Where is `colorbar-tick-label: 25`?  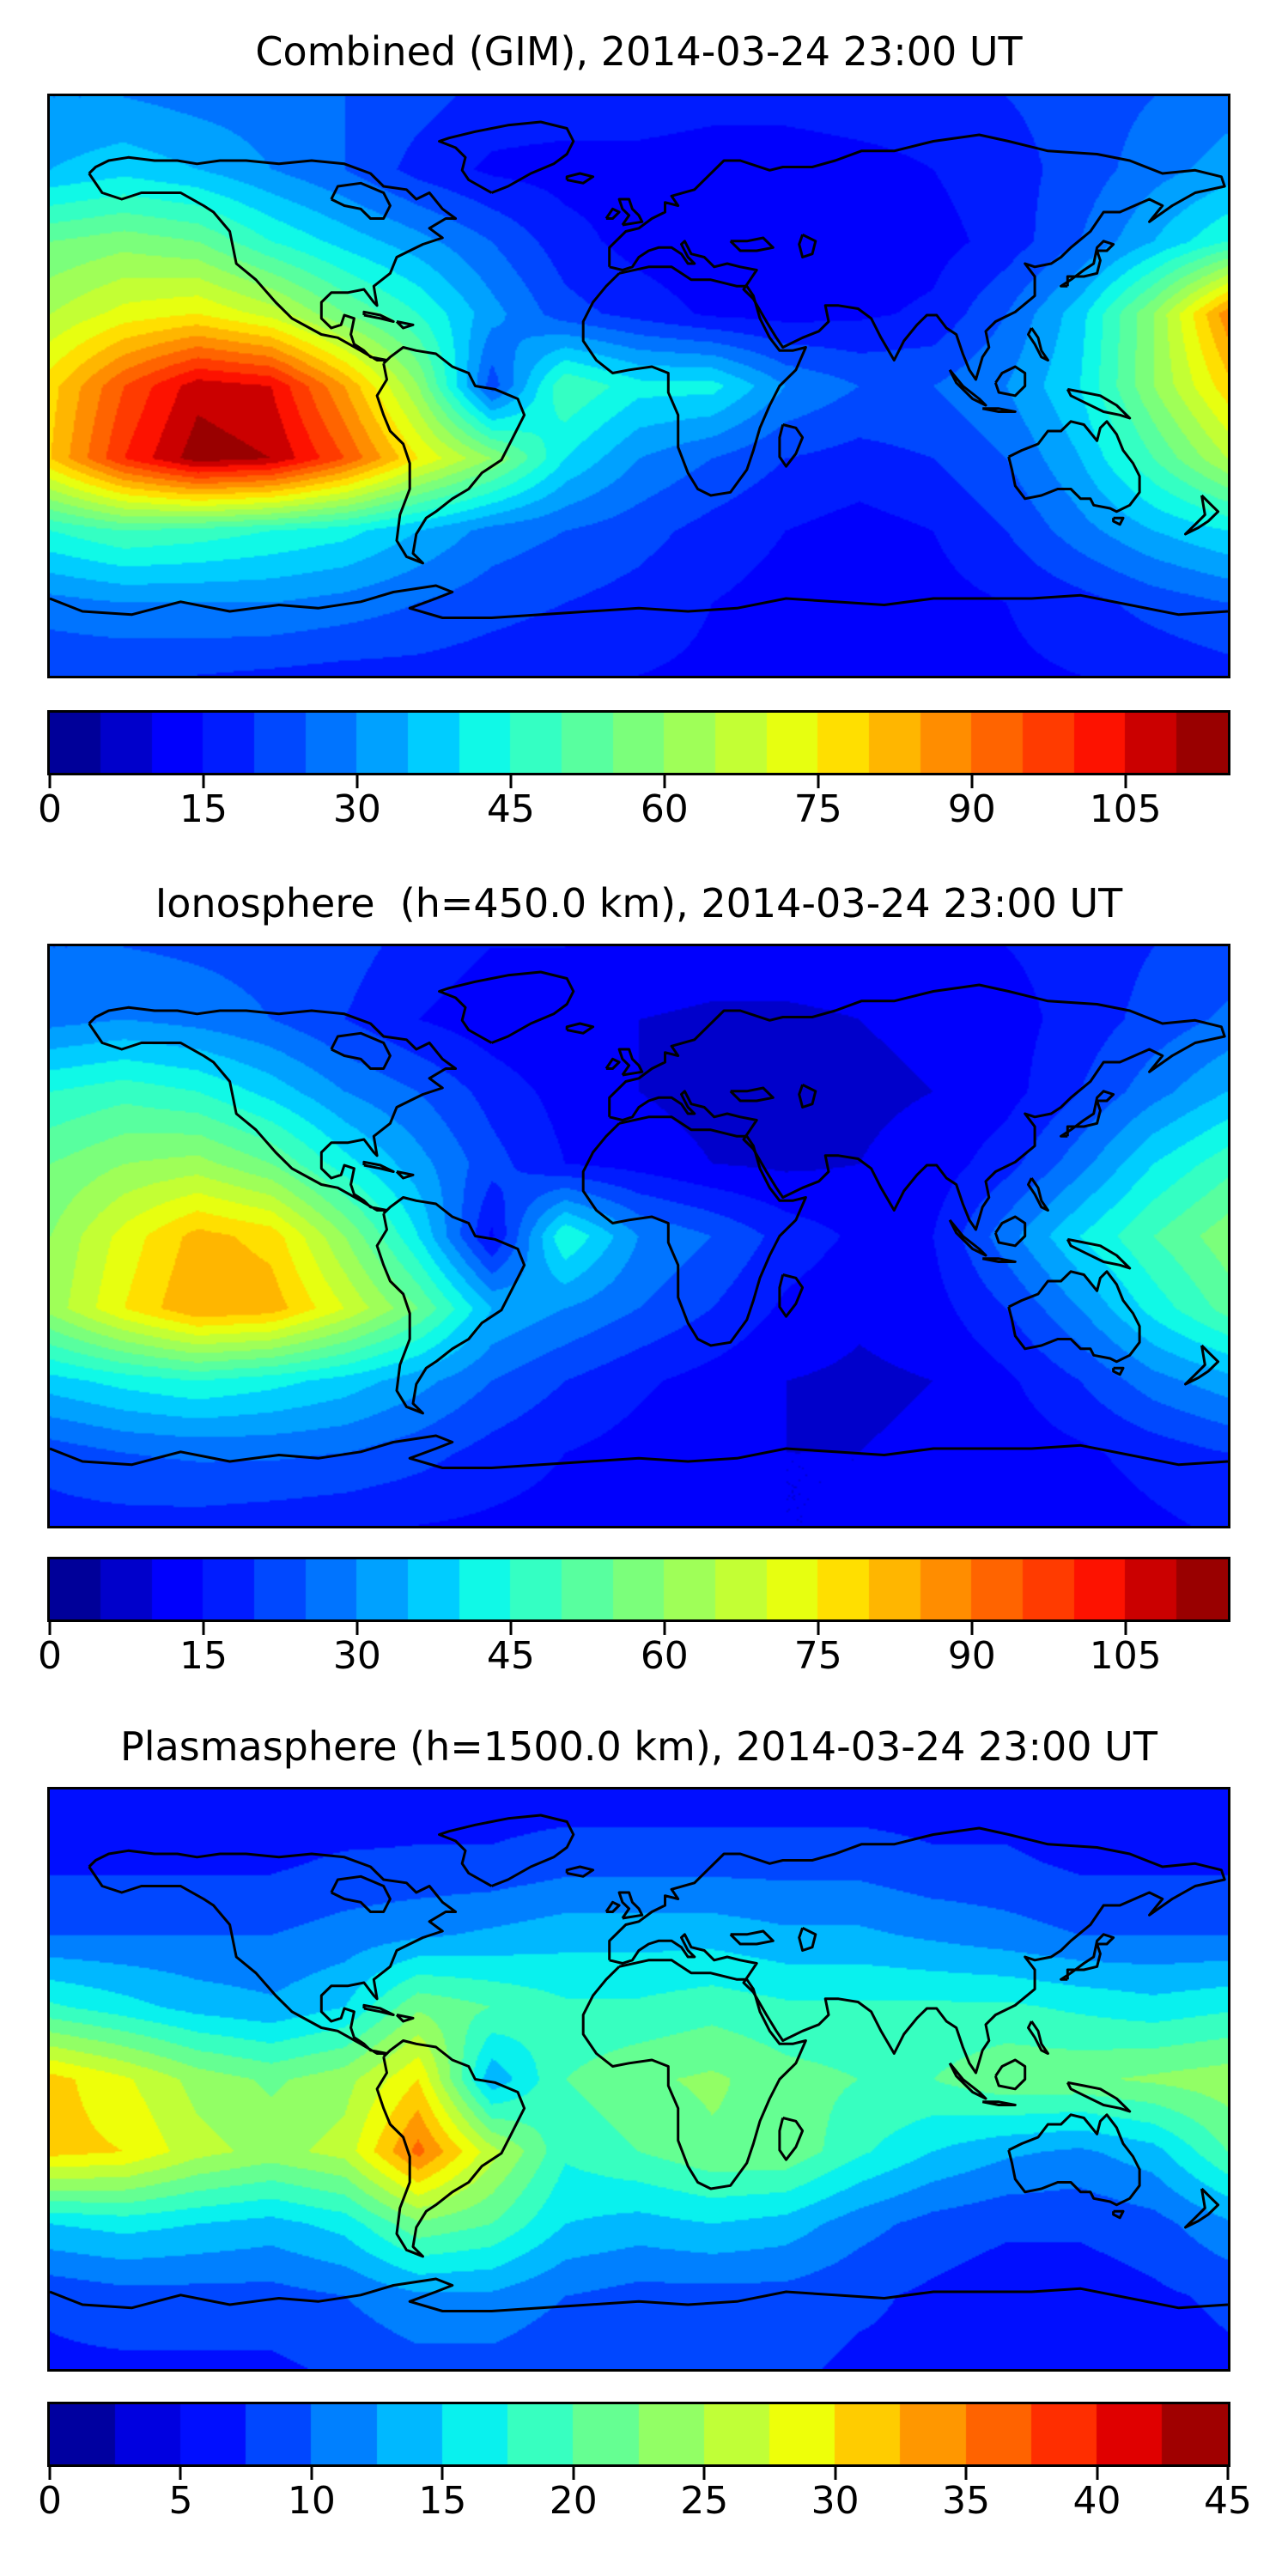
colorbar-tick-label: 25 is located at coordinates (704, 2501).